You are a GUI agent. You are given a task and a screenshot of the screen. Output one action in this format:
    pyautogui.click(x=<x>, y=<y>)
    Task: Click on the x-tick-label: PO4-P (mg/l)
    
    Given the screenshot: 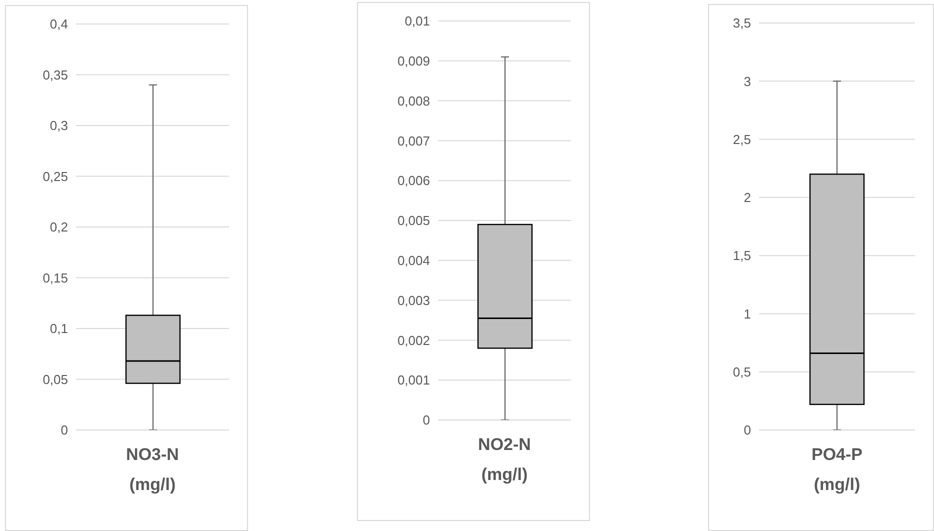 What is the action you would take?
    pyautogui.click(x=837, y=469)
    